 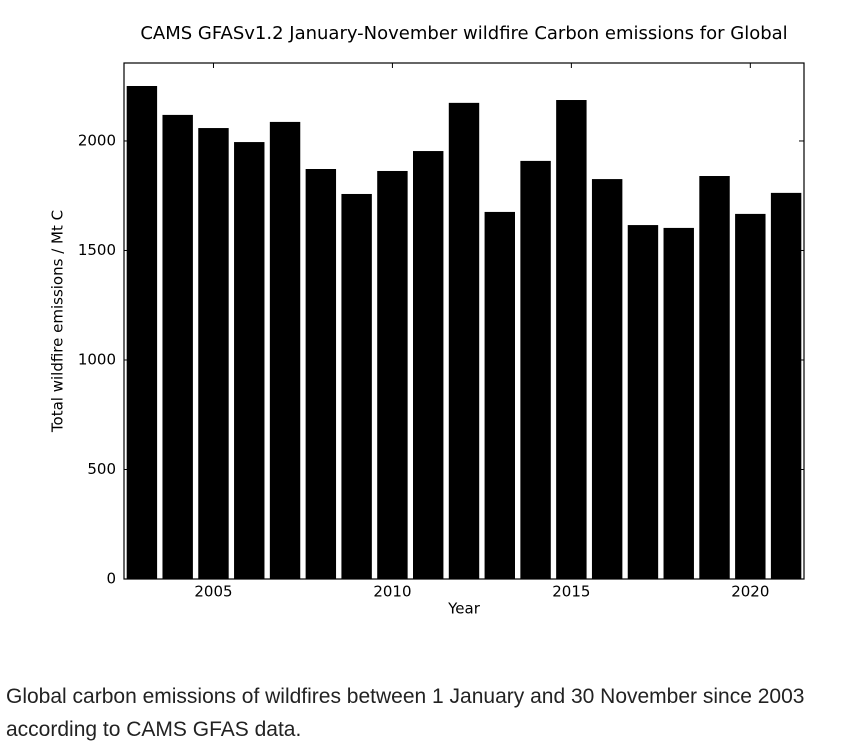 I want to click on y-axis-label: Total wildfire emissions / Mt C, so click(x=58, y=321).